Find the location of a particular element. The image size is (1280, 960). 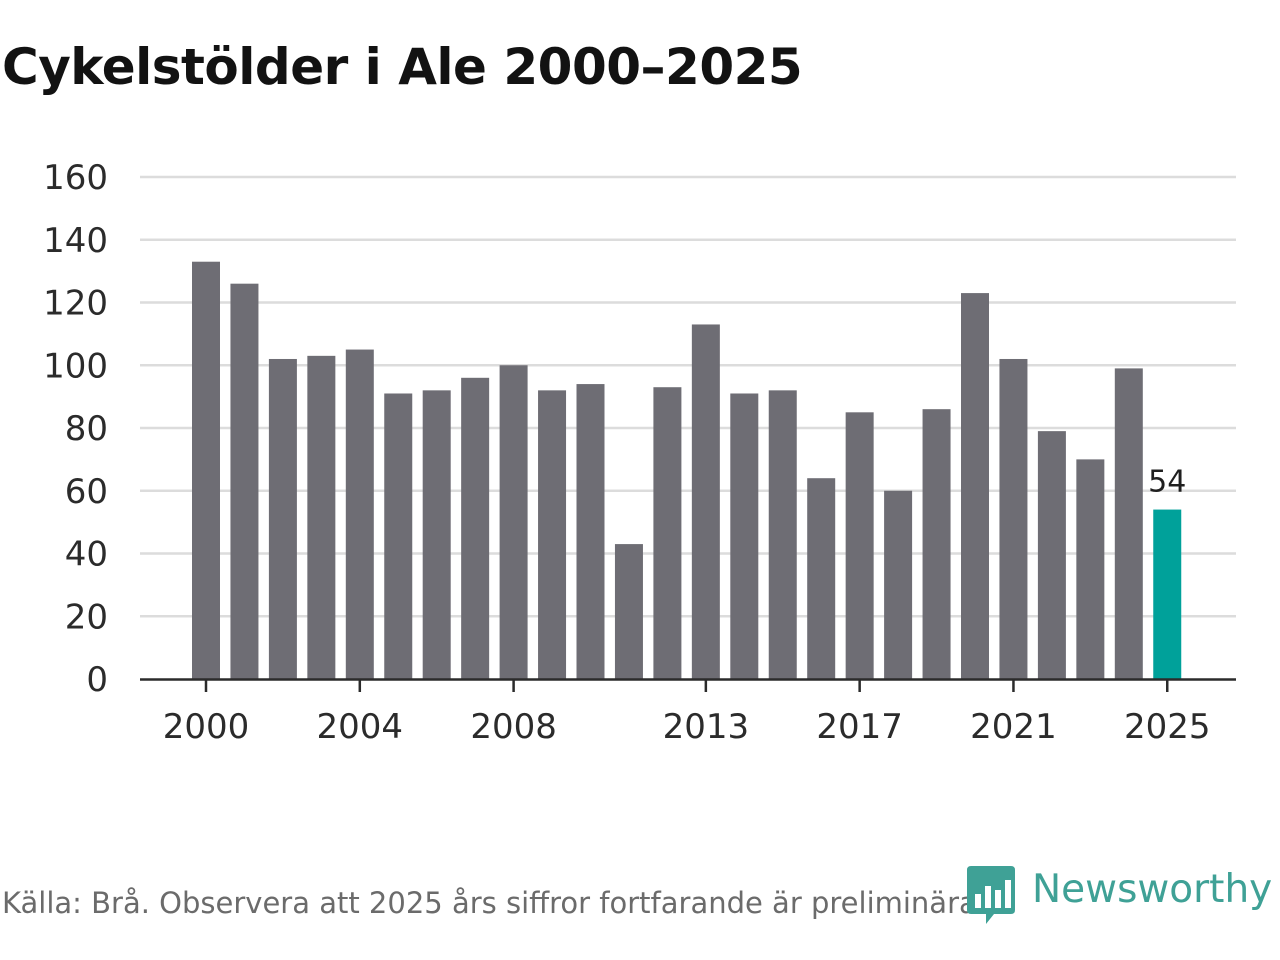

bar-2014 is located at coordinates (744, 536).